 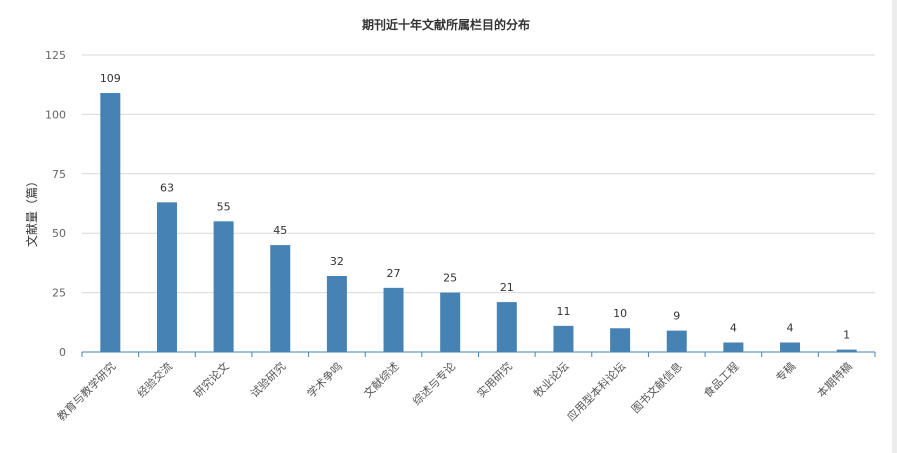 I want to click on data-label: 27, so click(x=394, y=273).